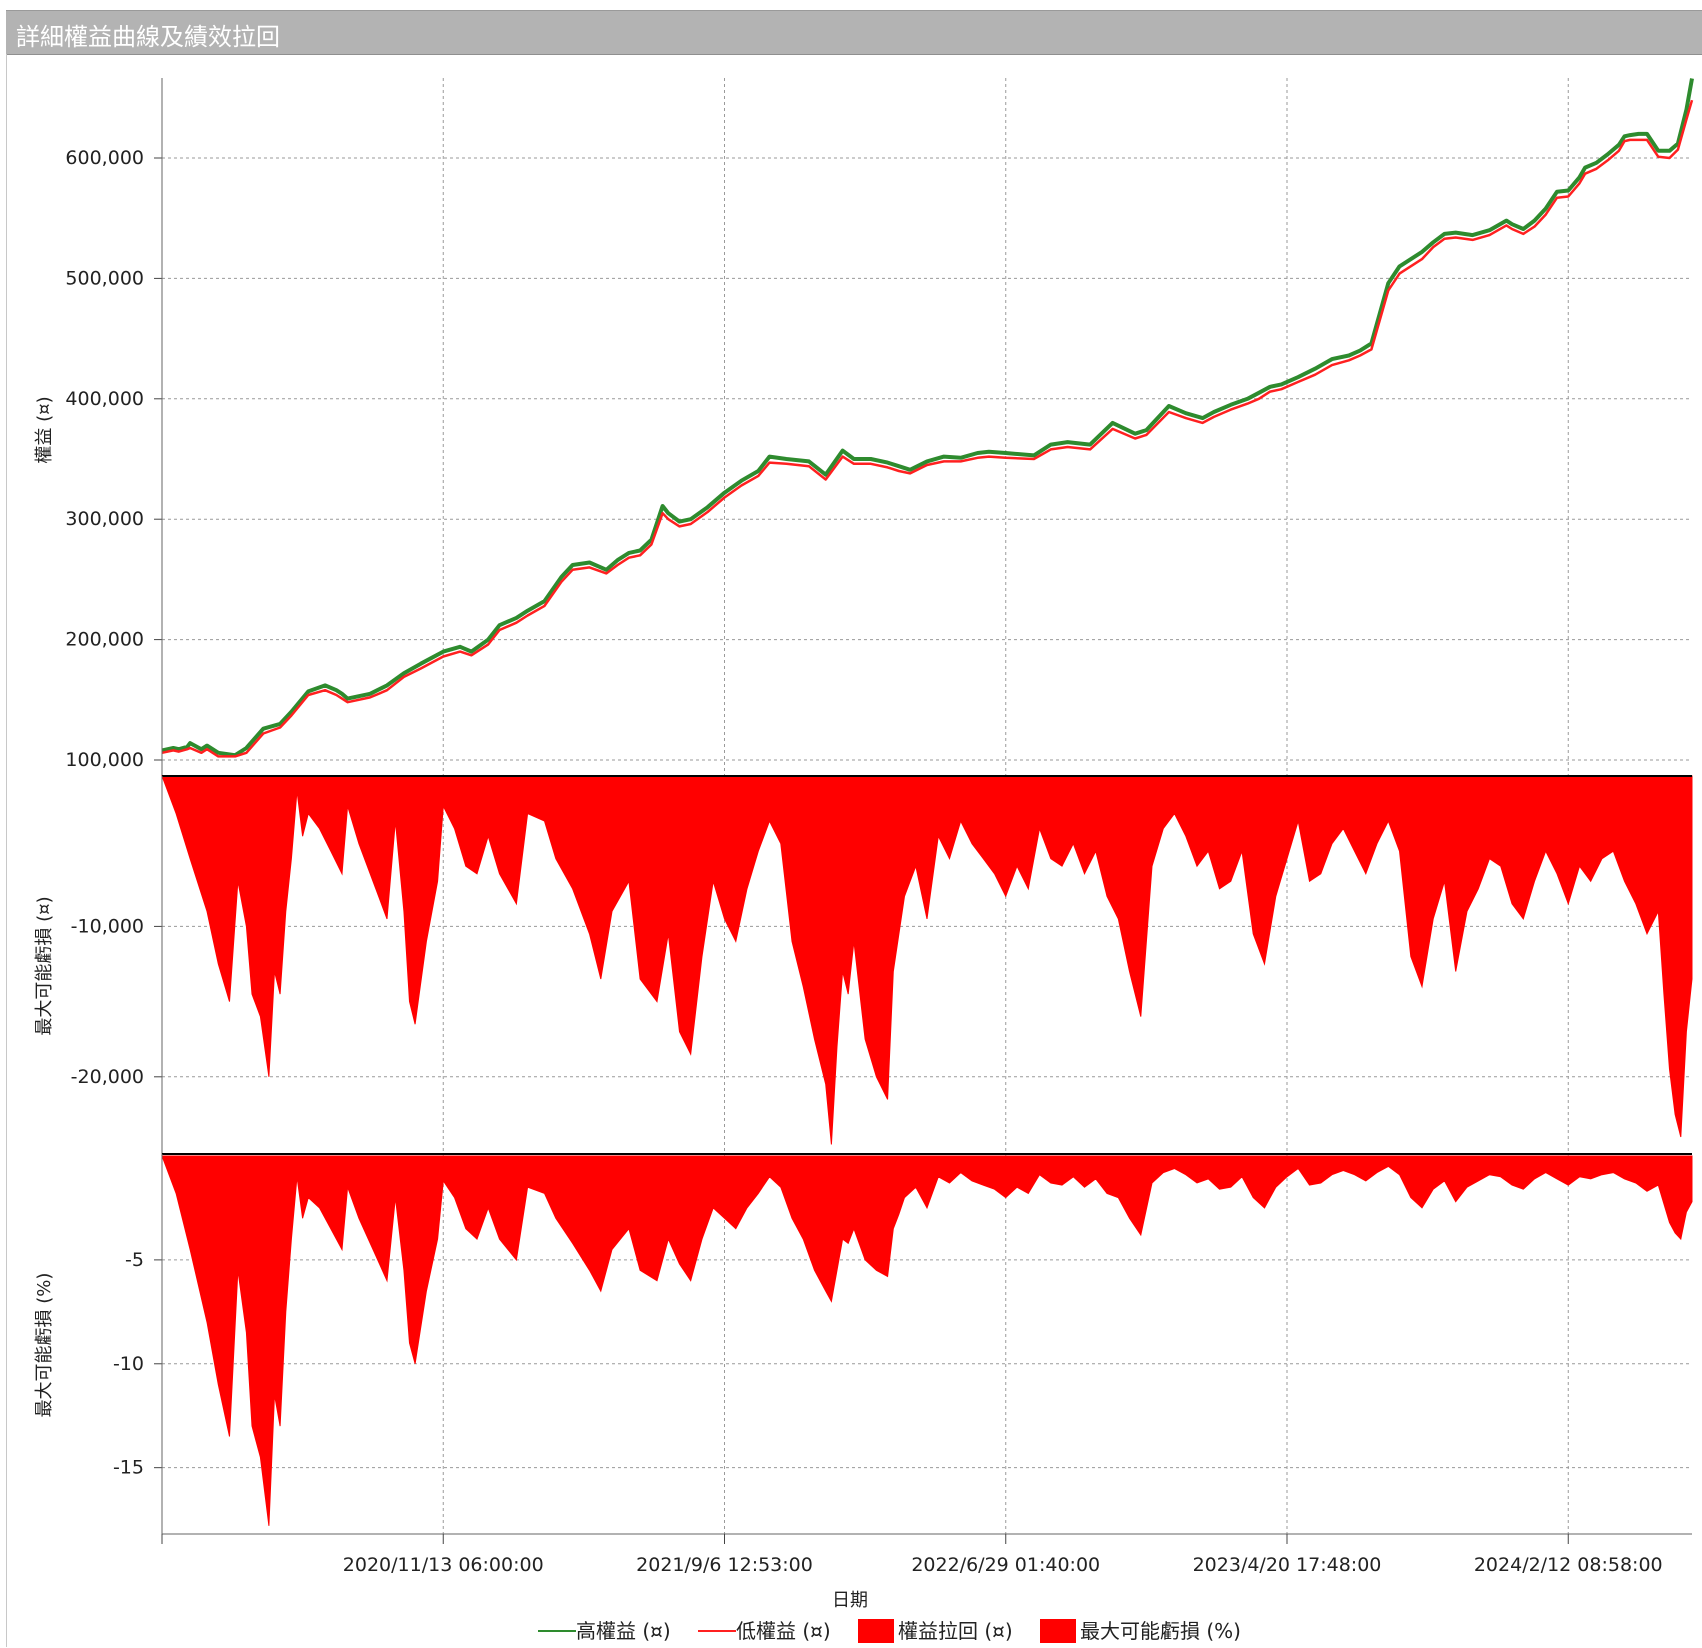 This screenshot has height=1648, width=1702. What do you see at coordinates (1160, 1631) in the screenshot?
I see `legend-label: 最大可能虧損 (%)` at bounding box center [1160, 1631].